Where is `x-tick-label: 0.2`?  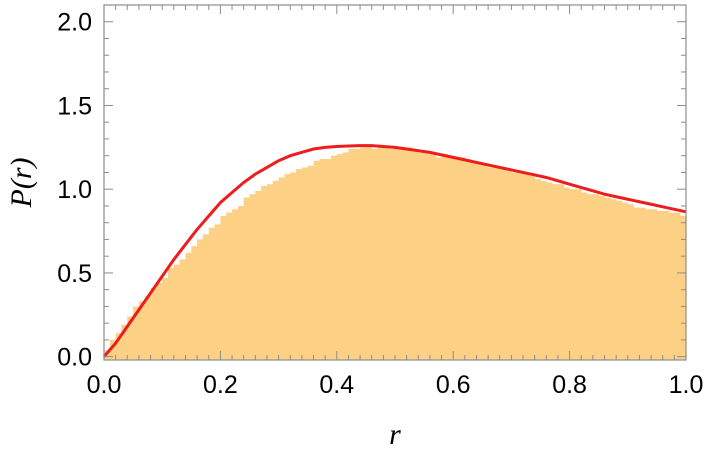
x-tick-label: 0.2 is located at coordinates (220, 385).